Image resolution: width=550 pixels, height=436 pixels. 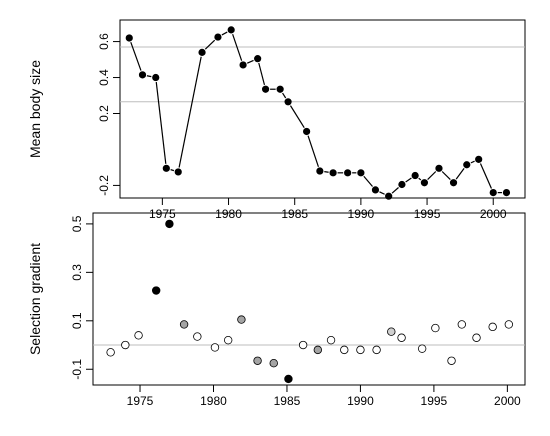 I want to click on y-tick-label: 0.6, so click(x=104, y=41).